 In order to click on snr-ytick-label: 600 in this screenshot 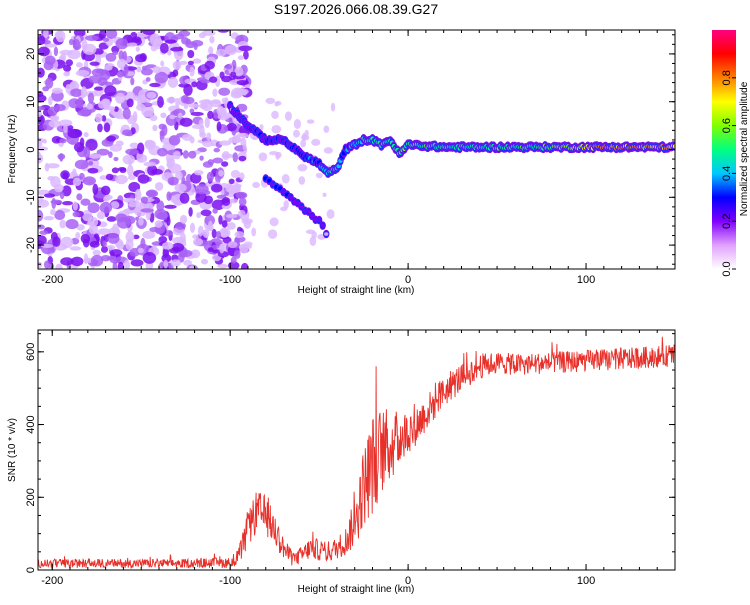, I will do `click(31, 352)`.